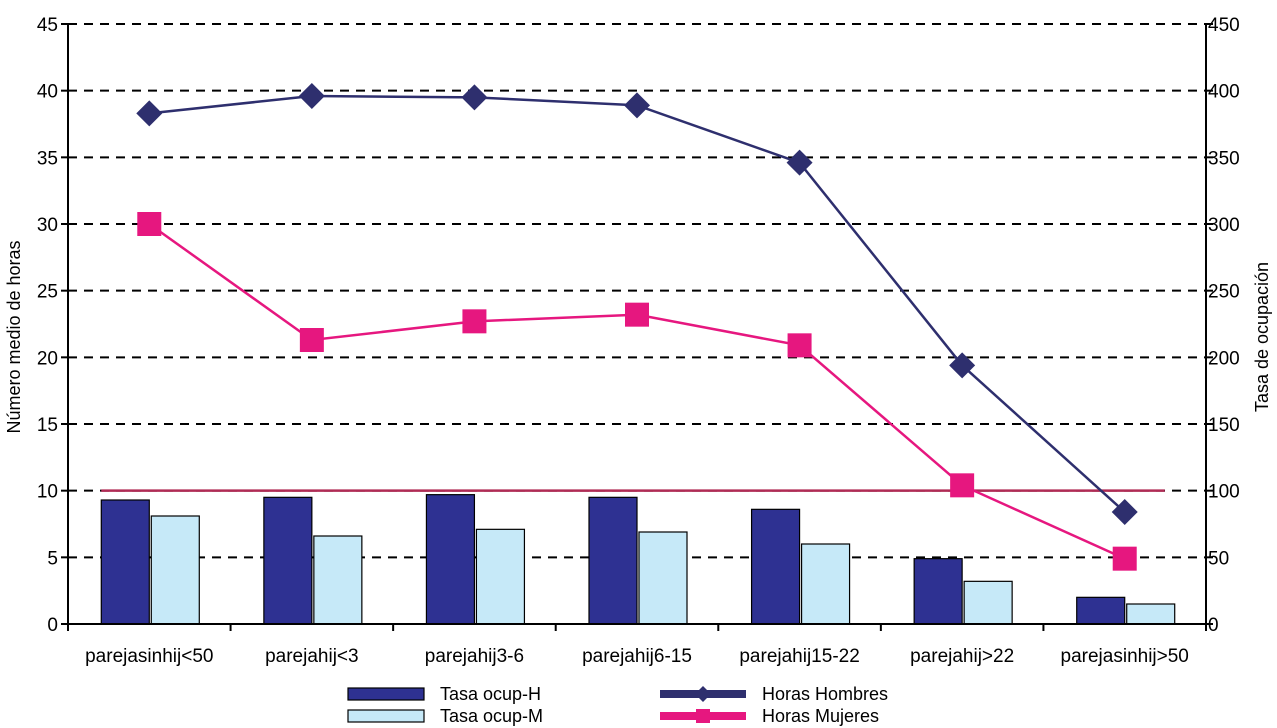 The image size is (1277, 728). Describe the element at coordinates (52, 325) in the screenshot. I see `left-axis-ticks: 0 5 10 15 20 25 30 35 40 45` at that location.